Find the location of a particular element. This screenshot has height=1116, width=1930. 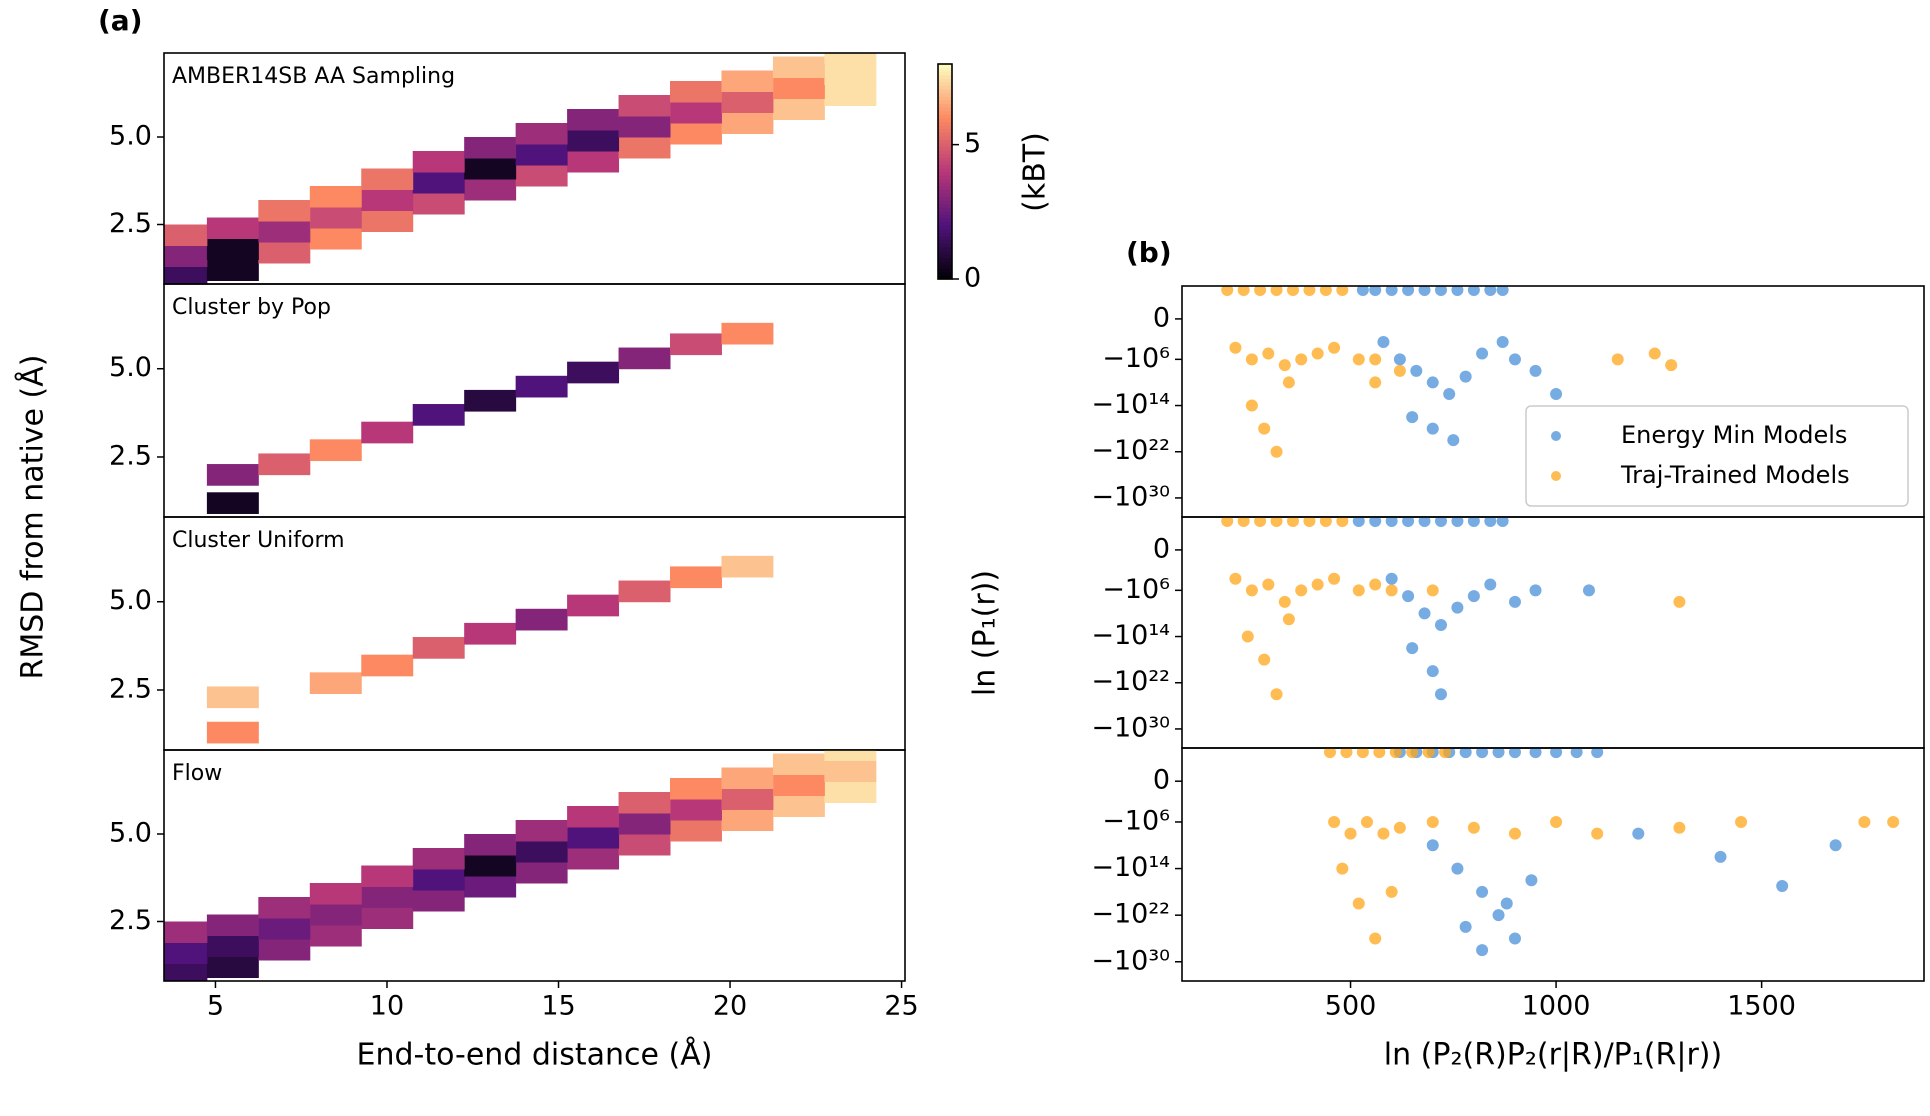

legend-label: Traj-Trained Models is located at coordinates (1735, 475).